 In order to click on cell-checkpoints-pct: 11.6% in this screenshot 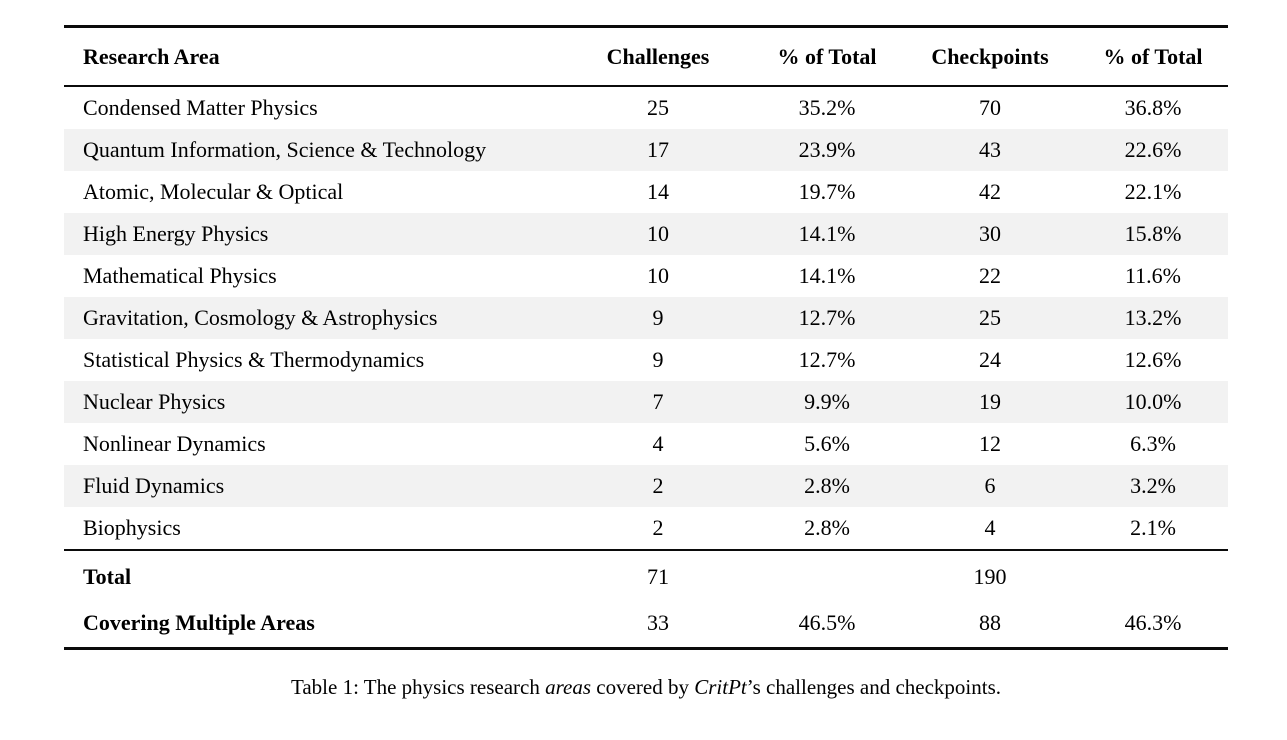, I will do `click(1152, 275)`.